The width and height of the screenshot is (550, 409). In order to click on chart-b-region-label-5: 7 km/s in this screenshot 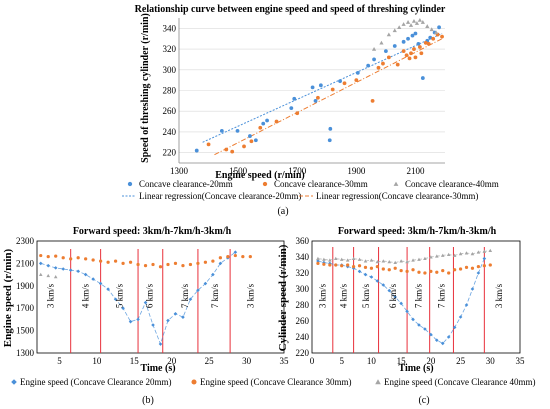, I will do `click(215, 295)`.